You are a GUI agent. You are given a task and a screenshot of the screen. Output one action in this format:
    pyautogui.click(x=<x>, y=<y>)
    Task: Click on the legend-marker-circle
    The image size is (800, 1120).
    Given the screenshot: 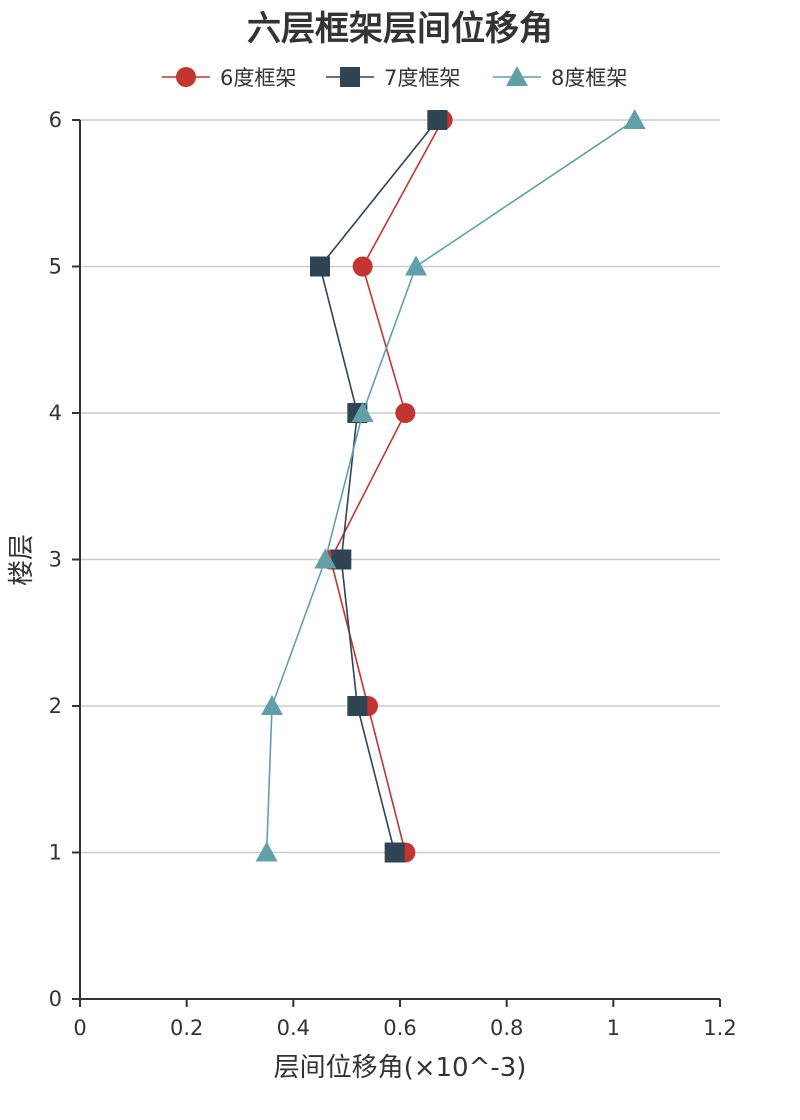 What is the action you would take?
    pyautogui.click(x=186, y=77)
    